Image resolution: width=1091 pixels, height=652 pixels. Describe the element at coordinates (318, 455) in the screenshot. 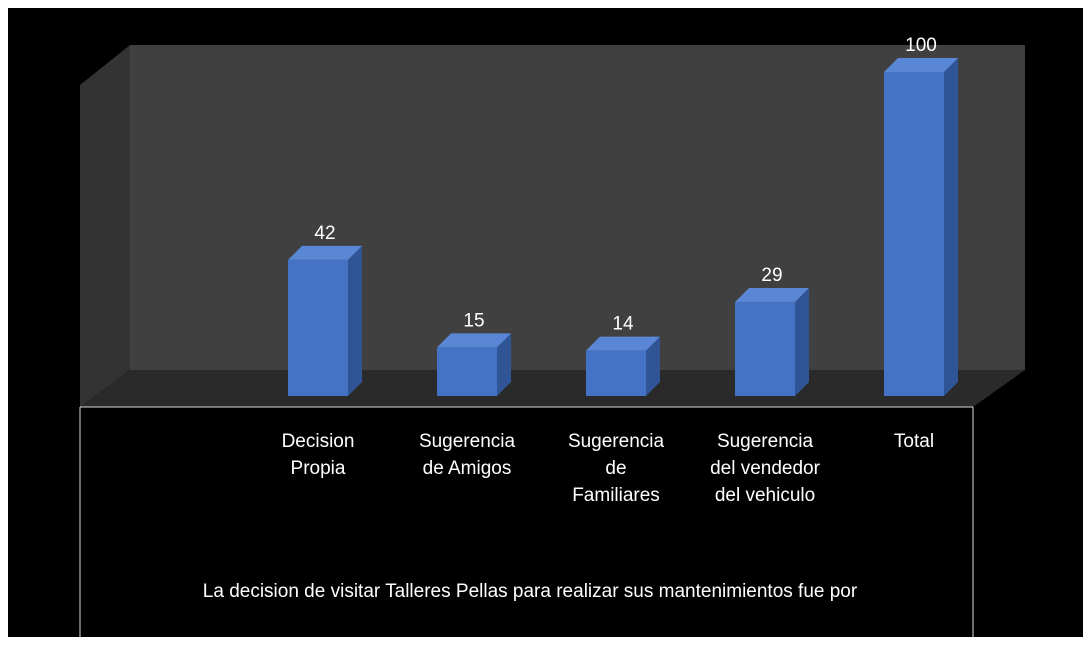

I see `x-tick-label: Decision Propia` at that location.